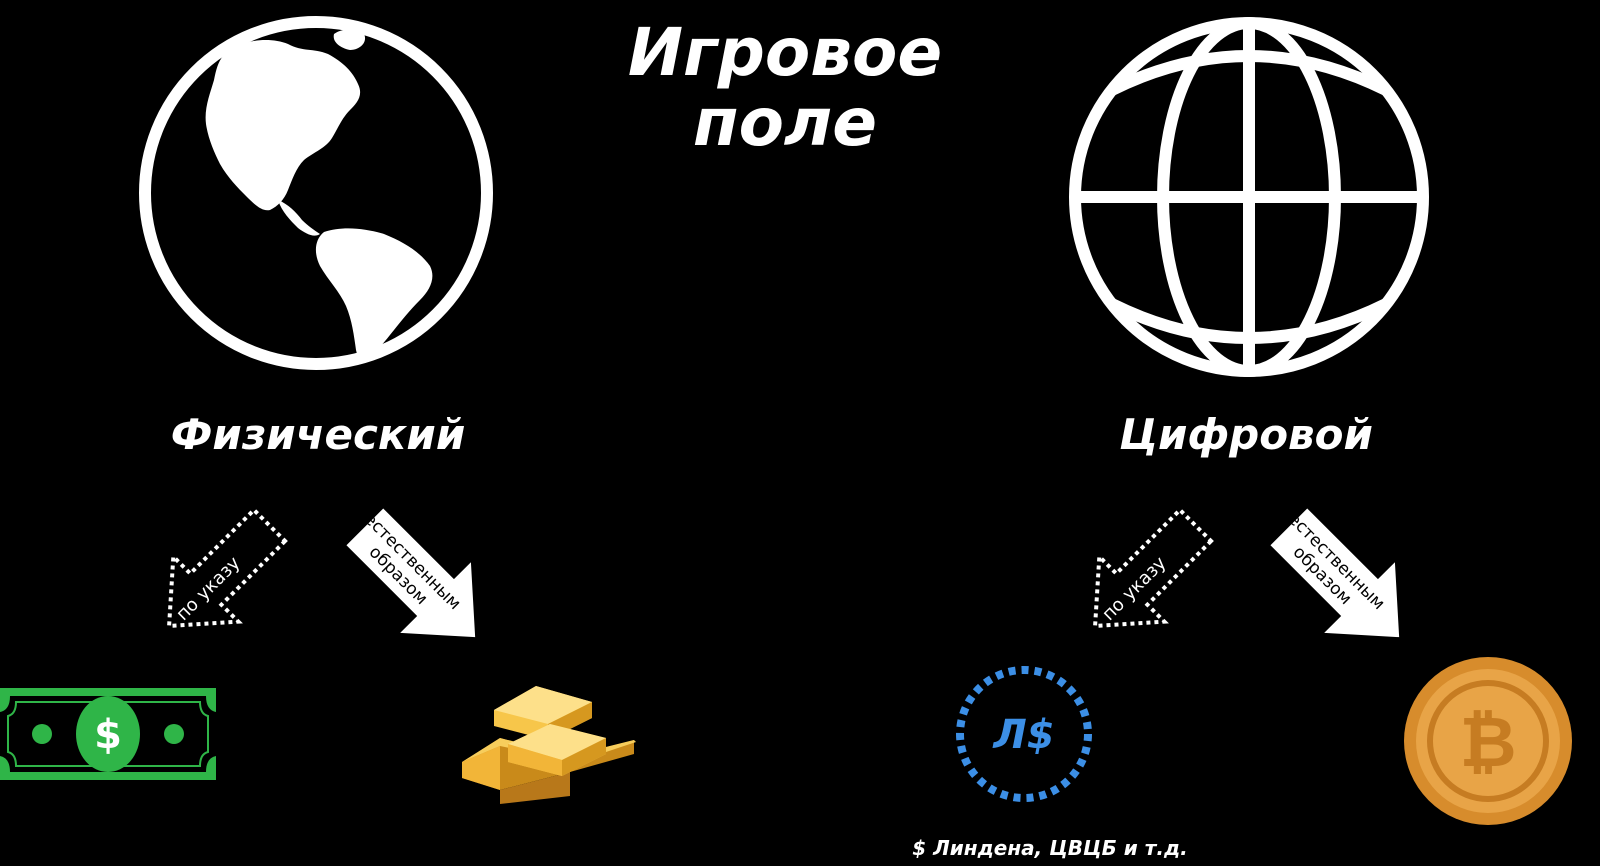  Describe the element at coordinates (1335, 573) in the screenshot. I see `natural-arrow-right: естественным образом` at that location.